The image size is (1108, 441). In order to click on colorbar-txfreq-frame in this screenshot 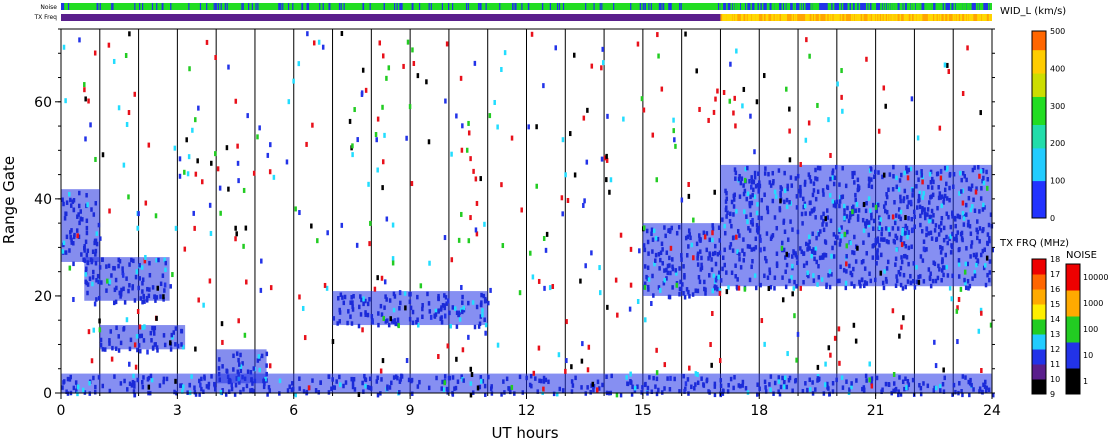, I will do `click(1039, 326)`.